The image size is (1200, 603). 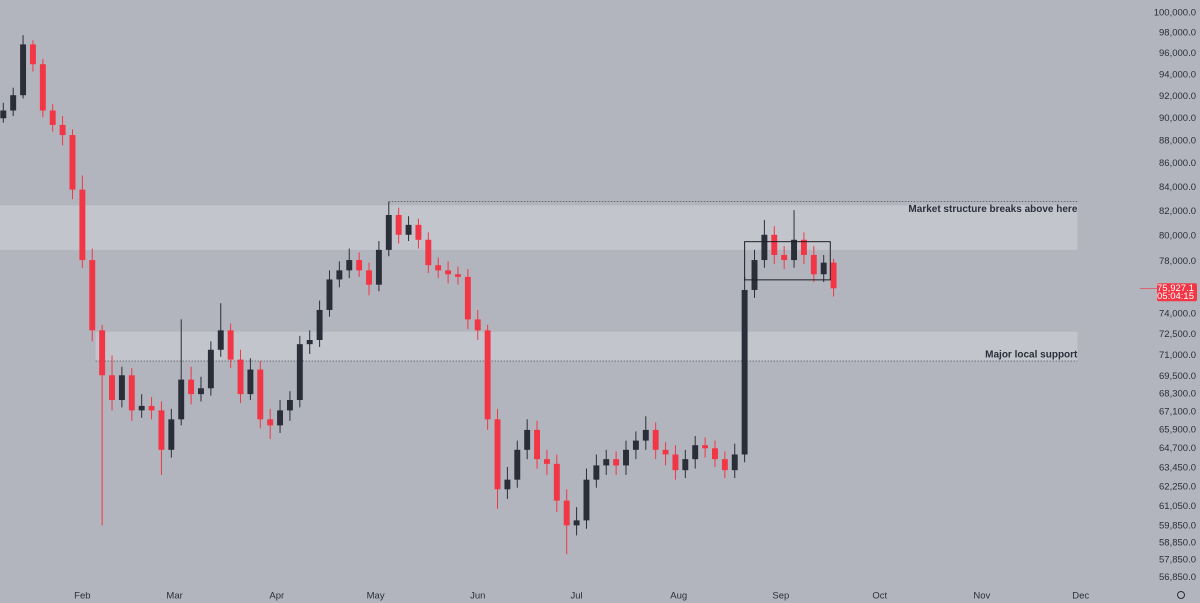 I want to click on y-tick-label: 65,900.0, so click(x=1177, y=429).